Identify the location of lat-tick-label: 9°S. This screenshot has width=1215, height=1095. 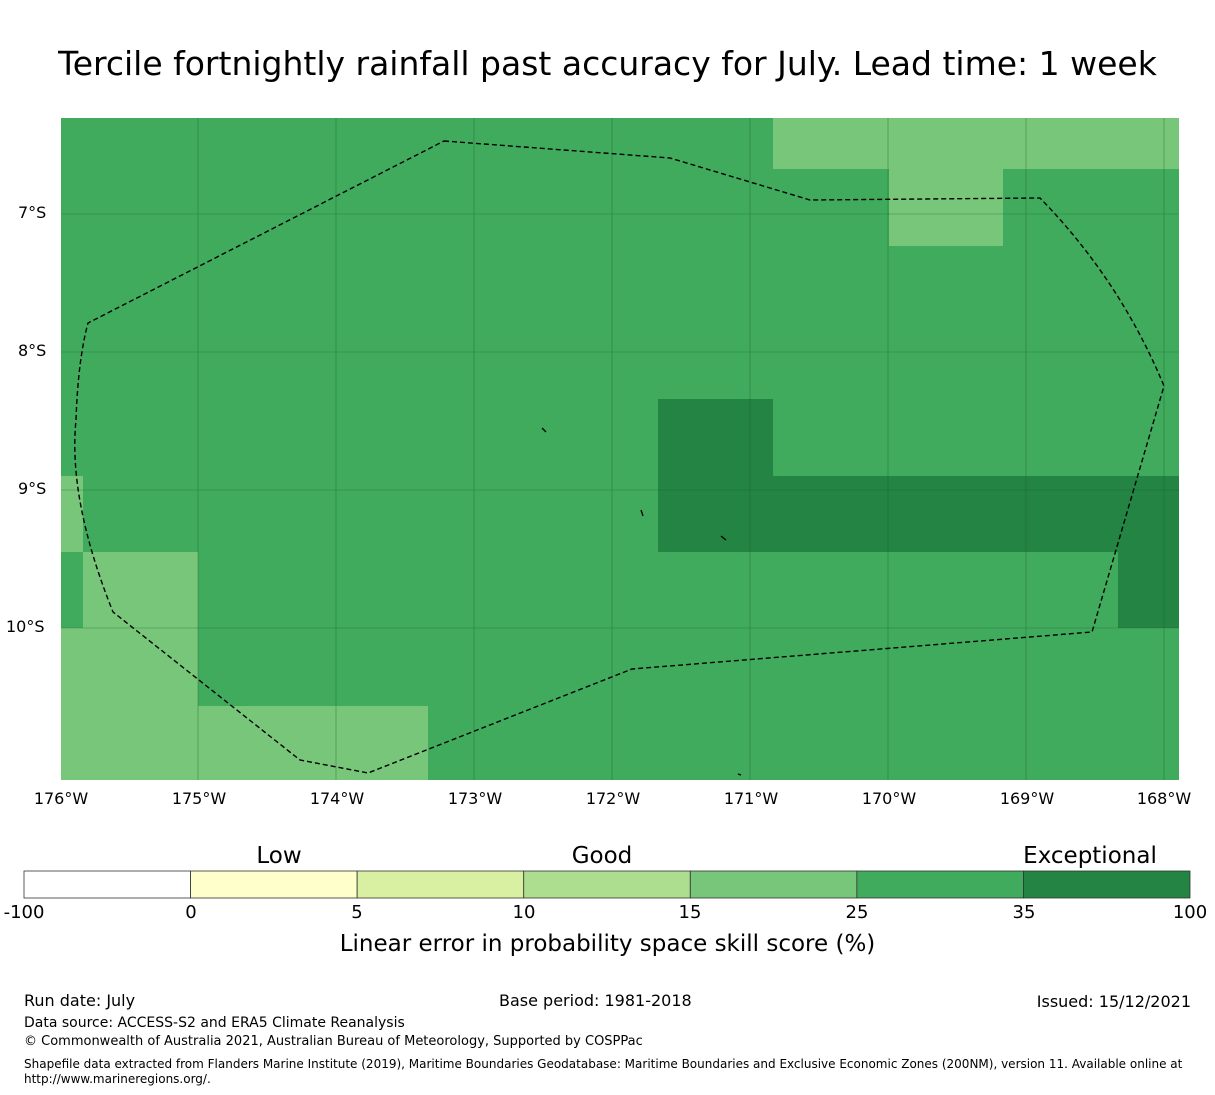
(32, 488).